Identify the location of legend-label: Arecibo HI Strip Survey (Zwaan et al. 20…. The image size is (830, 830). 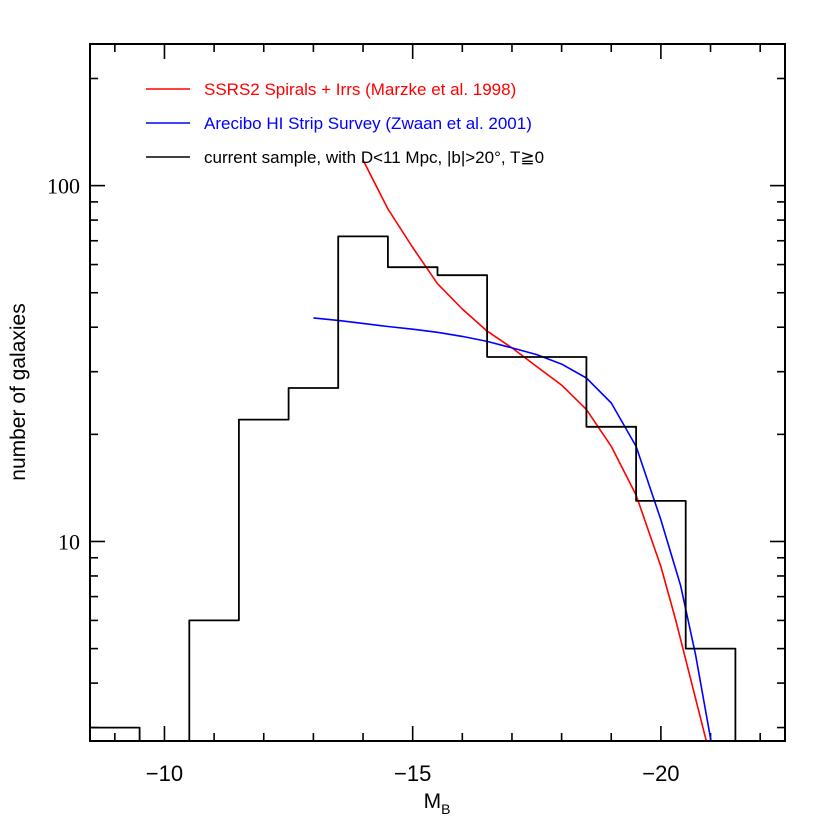
(368, 123).